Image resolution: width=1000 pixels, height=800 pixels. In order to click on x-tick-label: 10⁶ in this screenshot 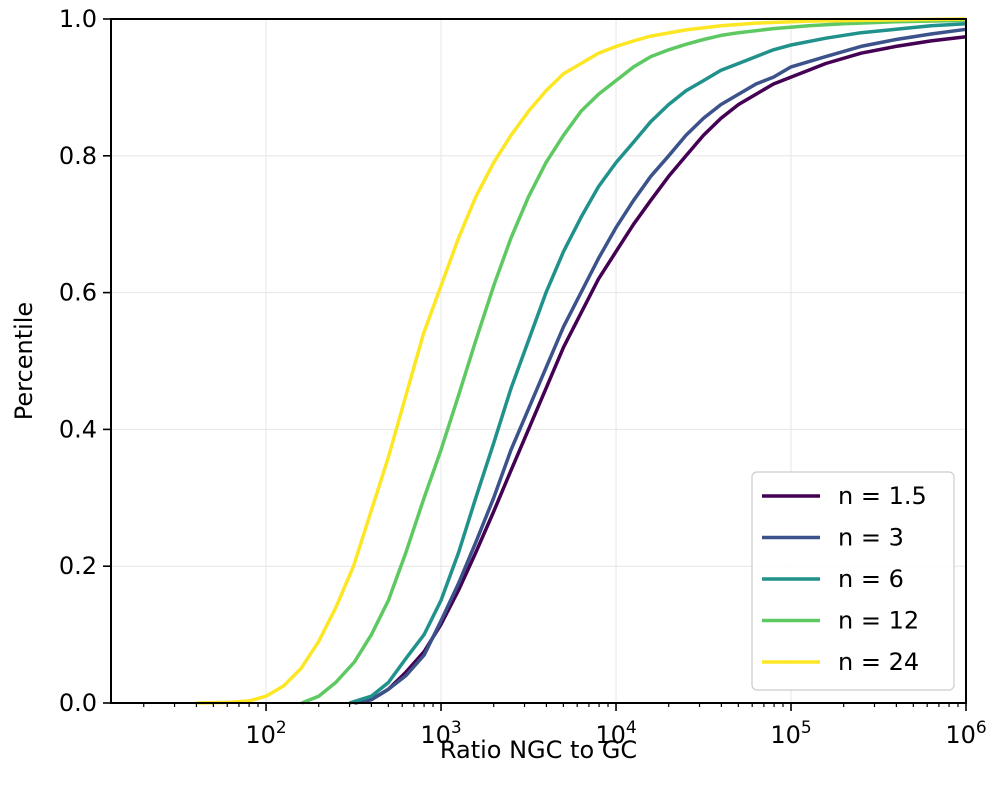, I will do `click(965, 733)`.